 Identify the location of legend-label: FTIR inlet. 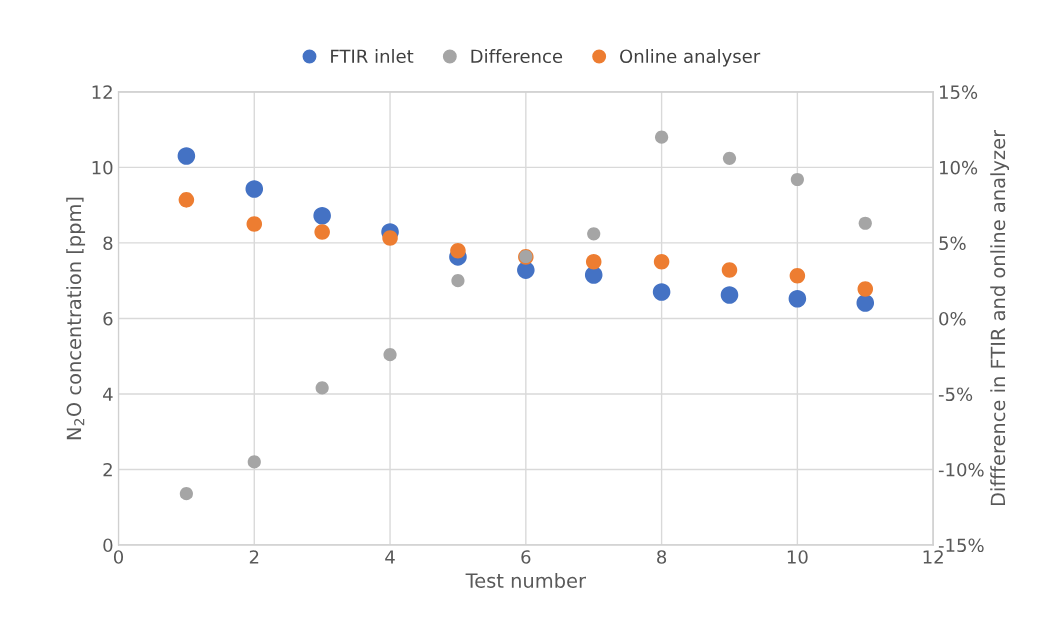
(372, 56).